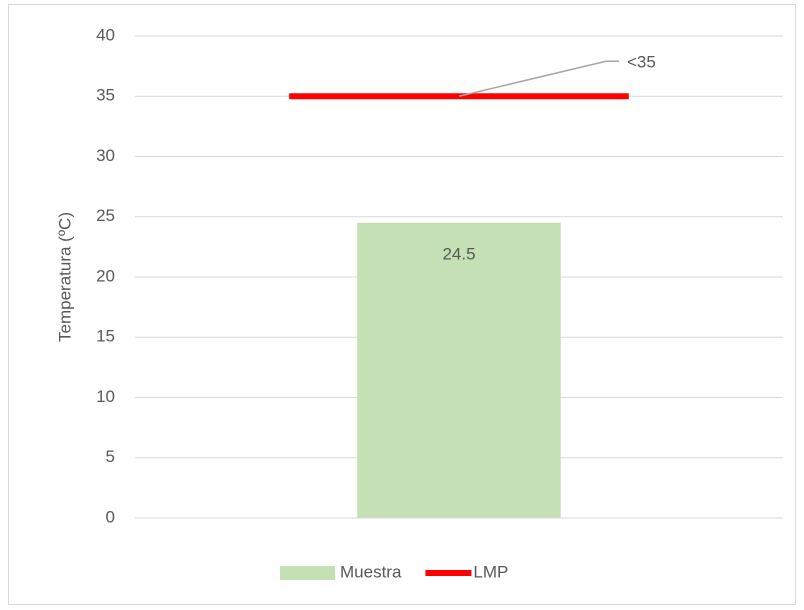 This screenshot has width=804, height=610. I want to click on y-tick-label: 30, so click(105, 155).